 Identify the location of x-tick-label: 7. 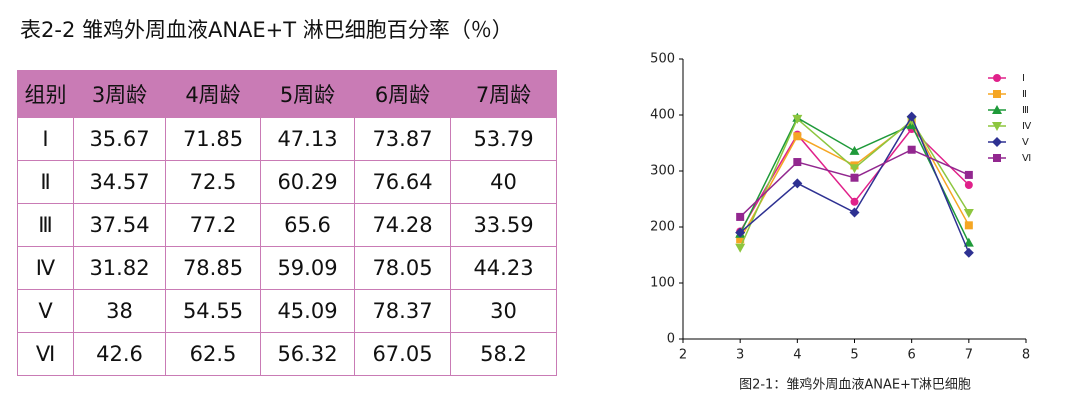
(969, 355).